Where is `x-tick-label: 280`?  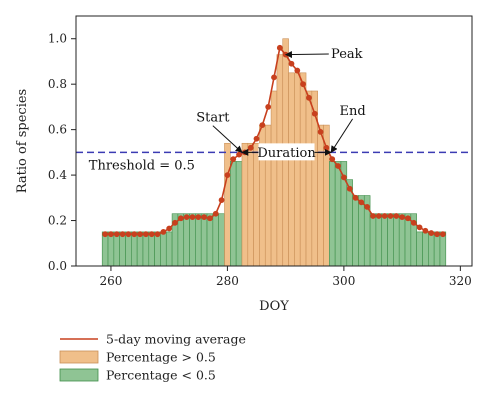
x-tick-label: 280 is located at coordinates (227, 281).